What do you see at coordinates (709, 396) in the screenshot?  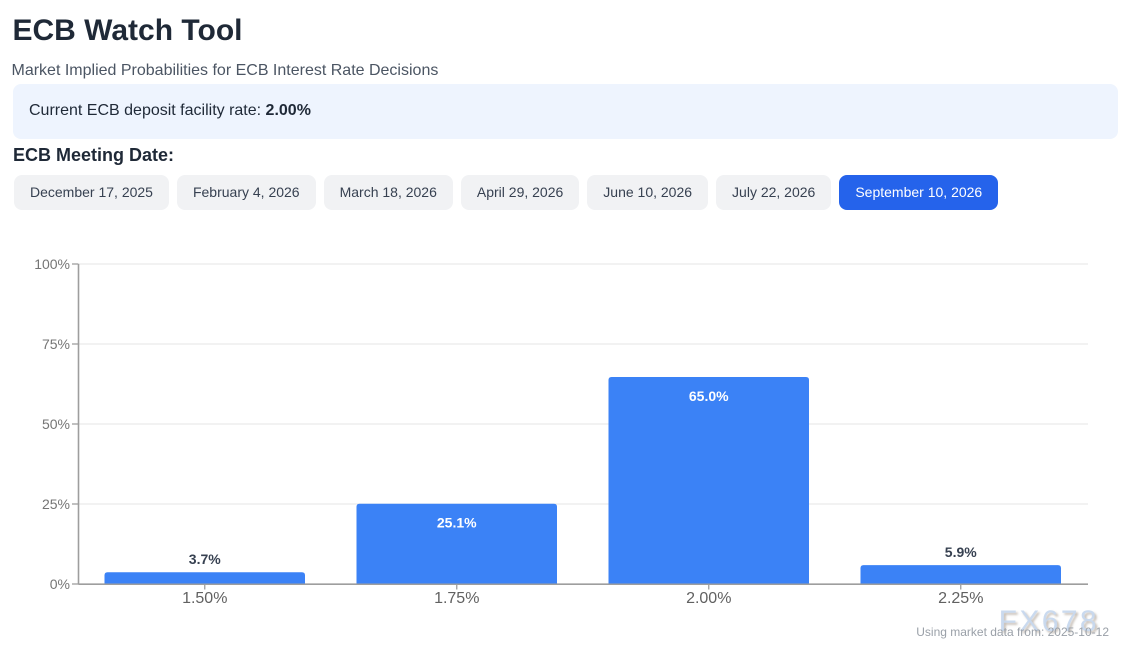 I see `svg-text: 65.0%` at bounding box center [709, 396].